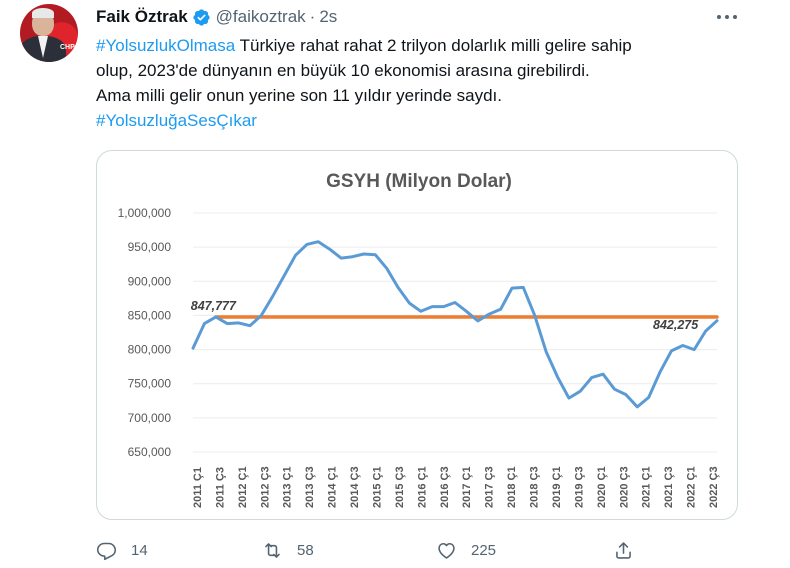 This screenshot has height=568, width=790. Describe the element at coordinates (243, 487) in the screenshot. I see `x-tick-label: 2012 Ç1` at that location.